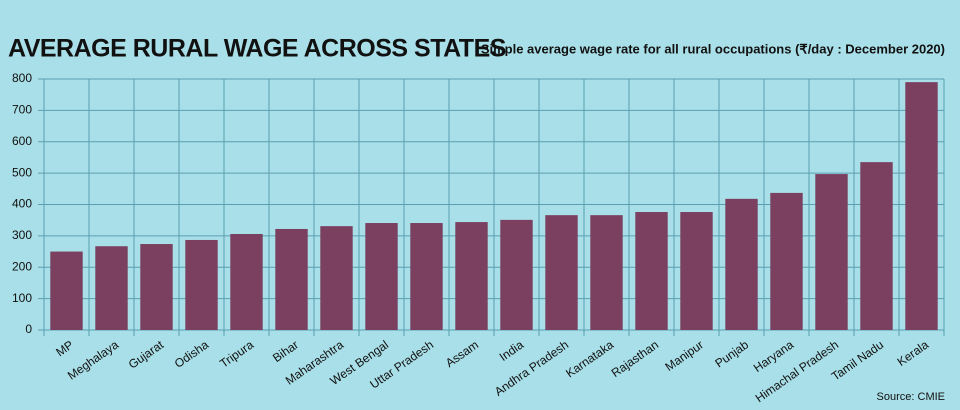 The image size is (960, 410). I want to click on y-tick-label: 400, so click(22, 204).